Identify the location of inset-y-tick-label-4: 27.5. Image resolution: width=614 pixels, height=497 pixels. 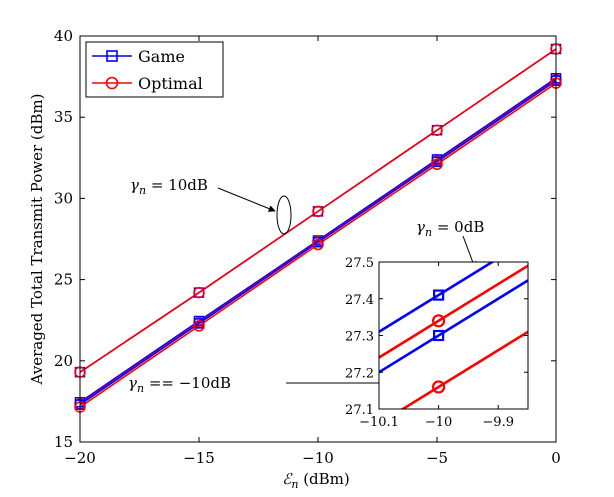
(359, 263).